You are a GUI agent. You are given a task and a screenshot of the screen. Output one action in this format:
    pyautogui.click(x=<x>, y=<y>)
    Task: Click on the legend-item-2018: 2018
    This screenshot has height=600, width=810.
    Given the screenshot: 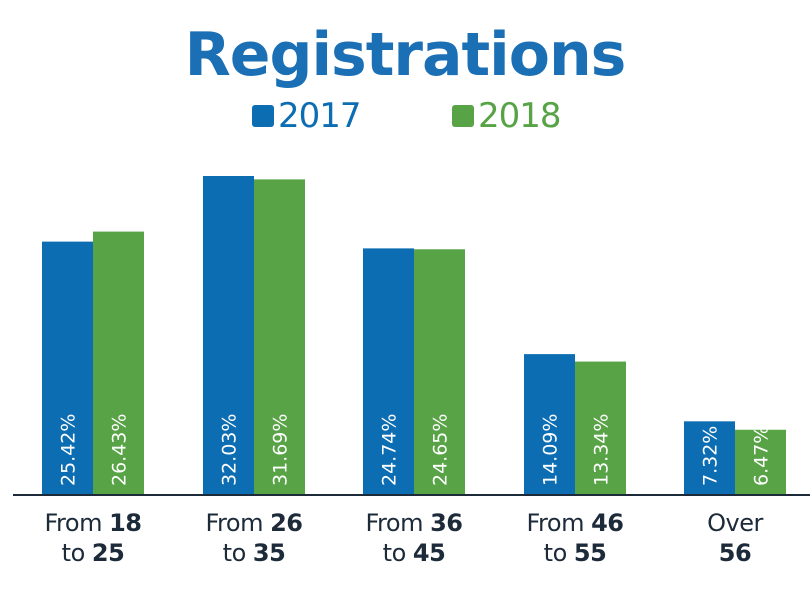 What is the action you would take?
    pyautogui.click(x=507, y=116)
    